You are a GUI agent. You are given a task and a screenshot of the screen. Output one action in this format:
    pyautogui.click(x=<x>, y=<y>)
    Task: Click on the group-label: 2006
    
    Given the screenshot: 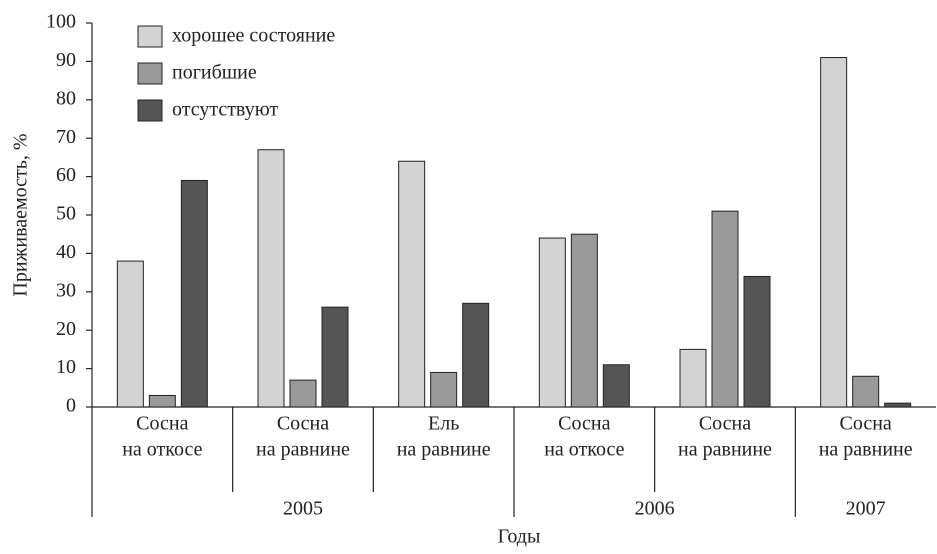 What is the action you would take?
    pyautogui.click(x=655, y=509)
    